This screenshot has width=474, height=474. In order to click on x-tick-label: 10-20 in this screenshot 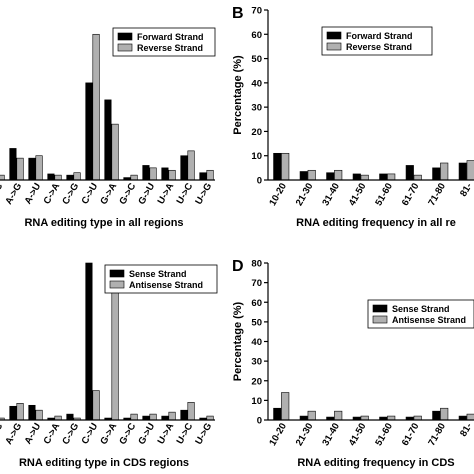, I will do `click(278, 194)`.